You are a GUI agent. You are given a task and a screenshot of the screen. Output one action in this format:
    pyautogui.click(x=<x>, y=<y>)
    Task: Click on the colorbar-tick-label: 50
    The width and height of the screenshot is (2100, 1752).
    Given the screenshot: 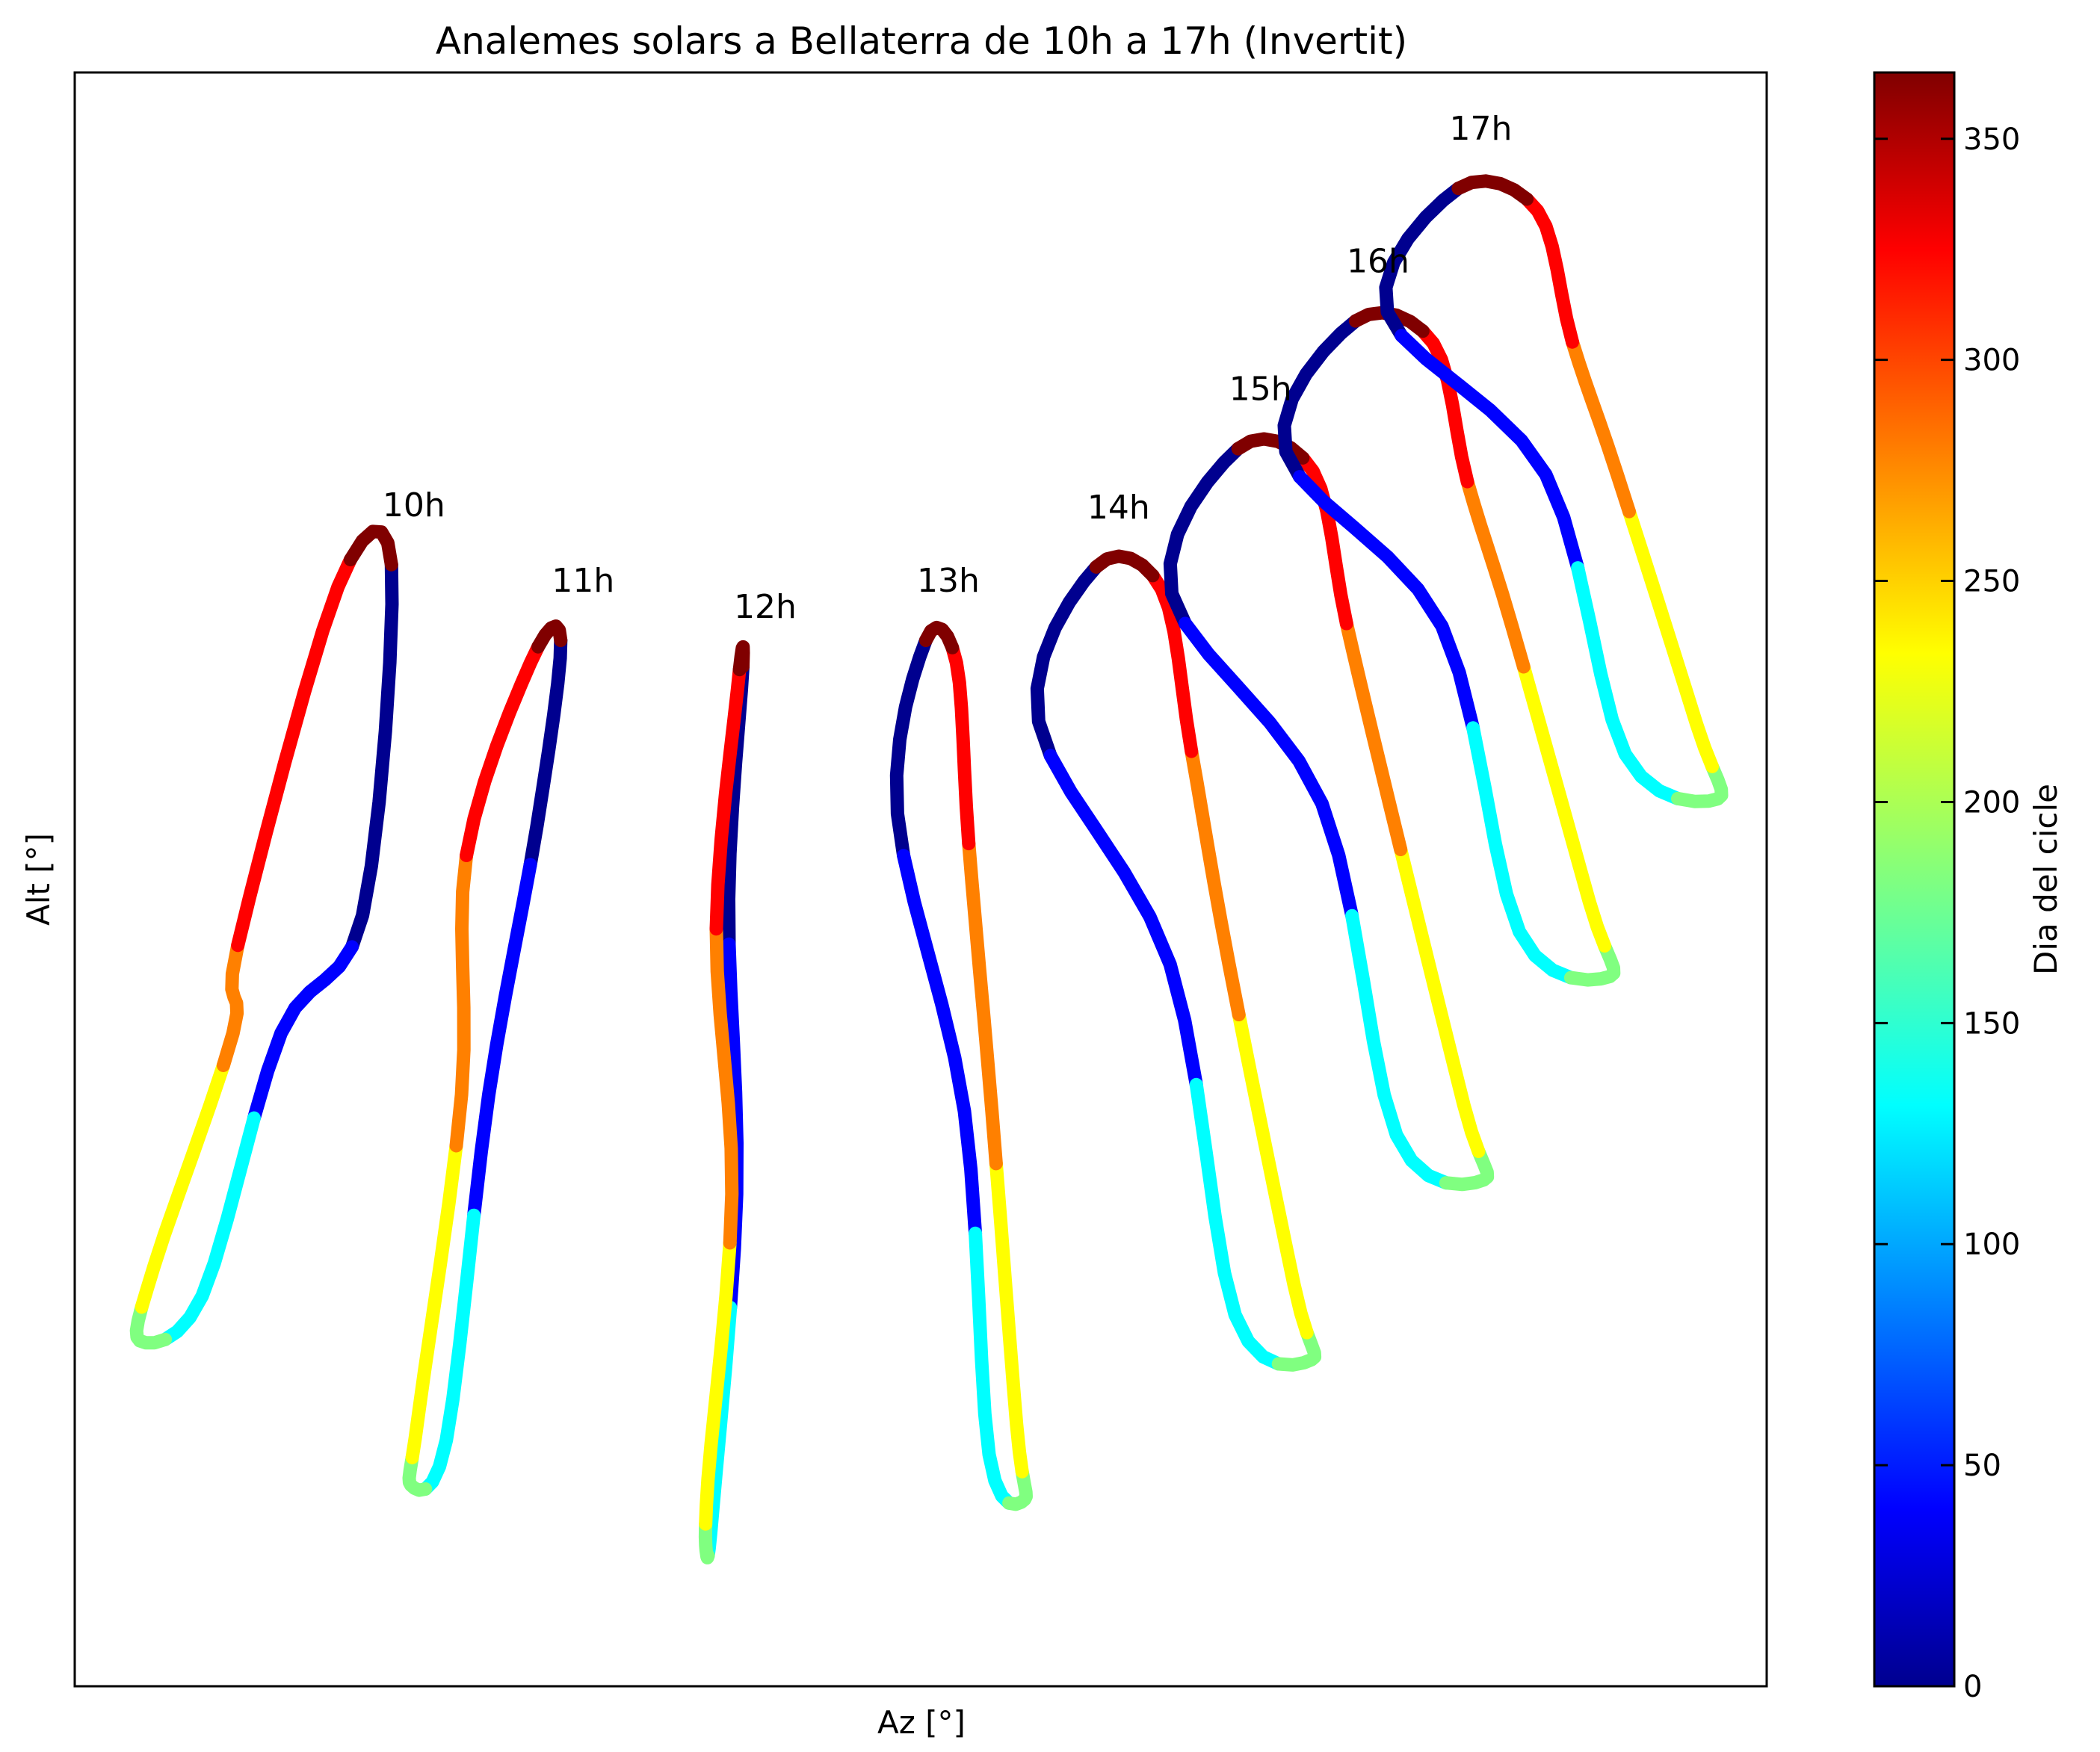 What is the action you would take?
    pyautogui.click(x=1982, y=1466)
    